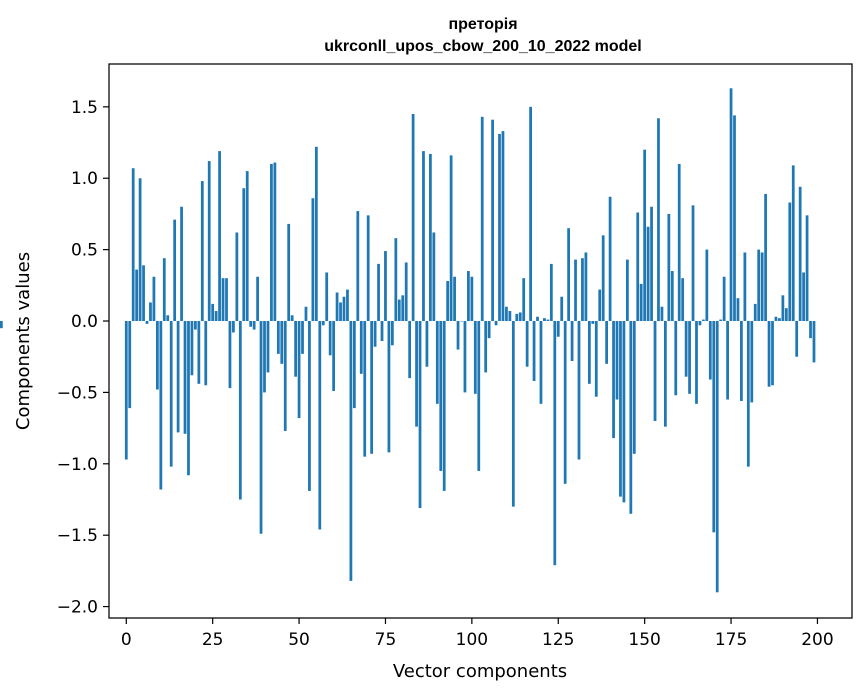 This screenshot has height=696, width=867. What do you see at coordinates (77, 608) in the screenshot?
I see `y-tick-label: −2.0` at bounding box center [77, 608].